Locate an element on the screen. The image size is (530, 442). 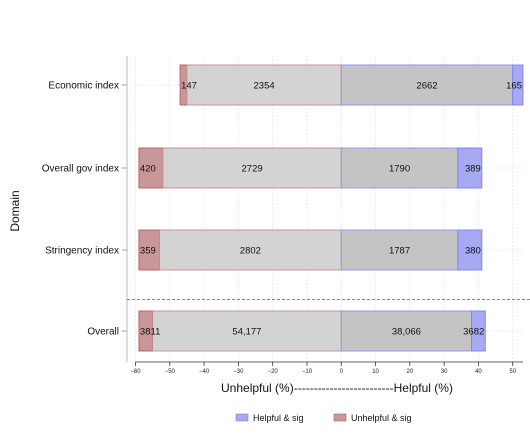
data-label-economic-index-segment-4: 165 is located at coordinates (514, 86).